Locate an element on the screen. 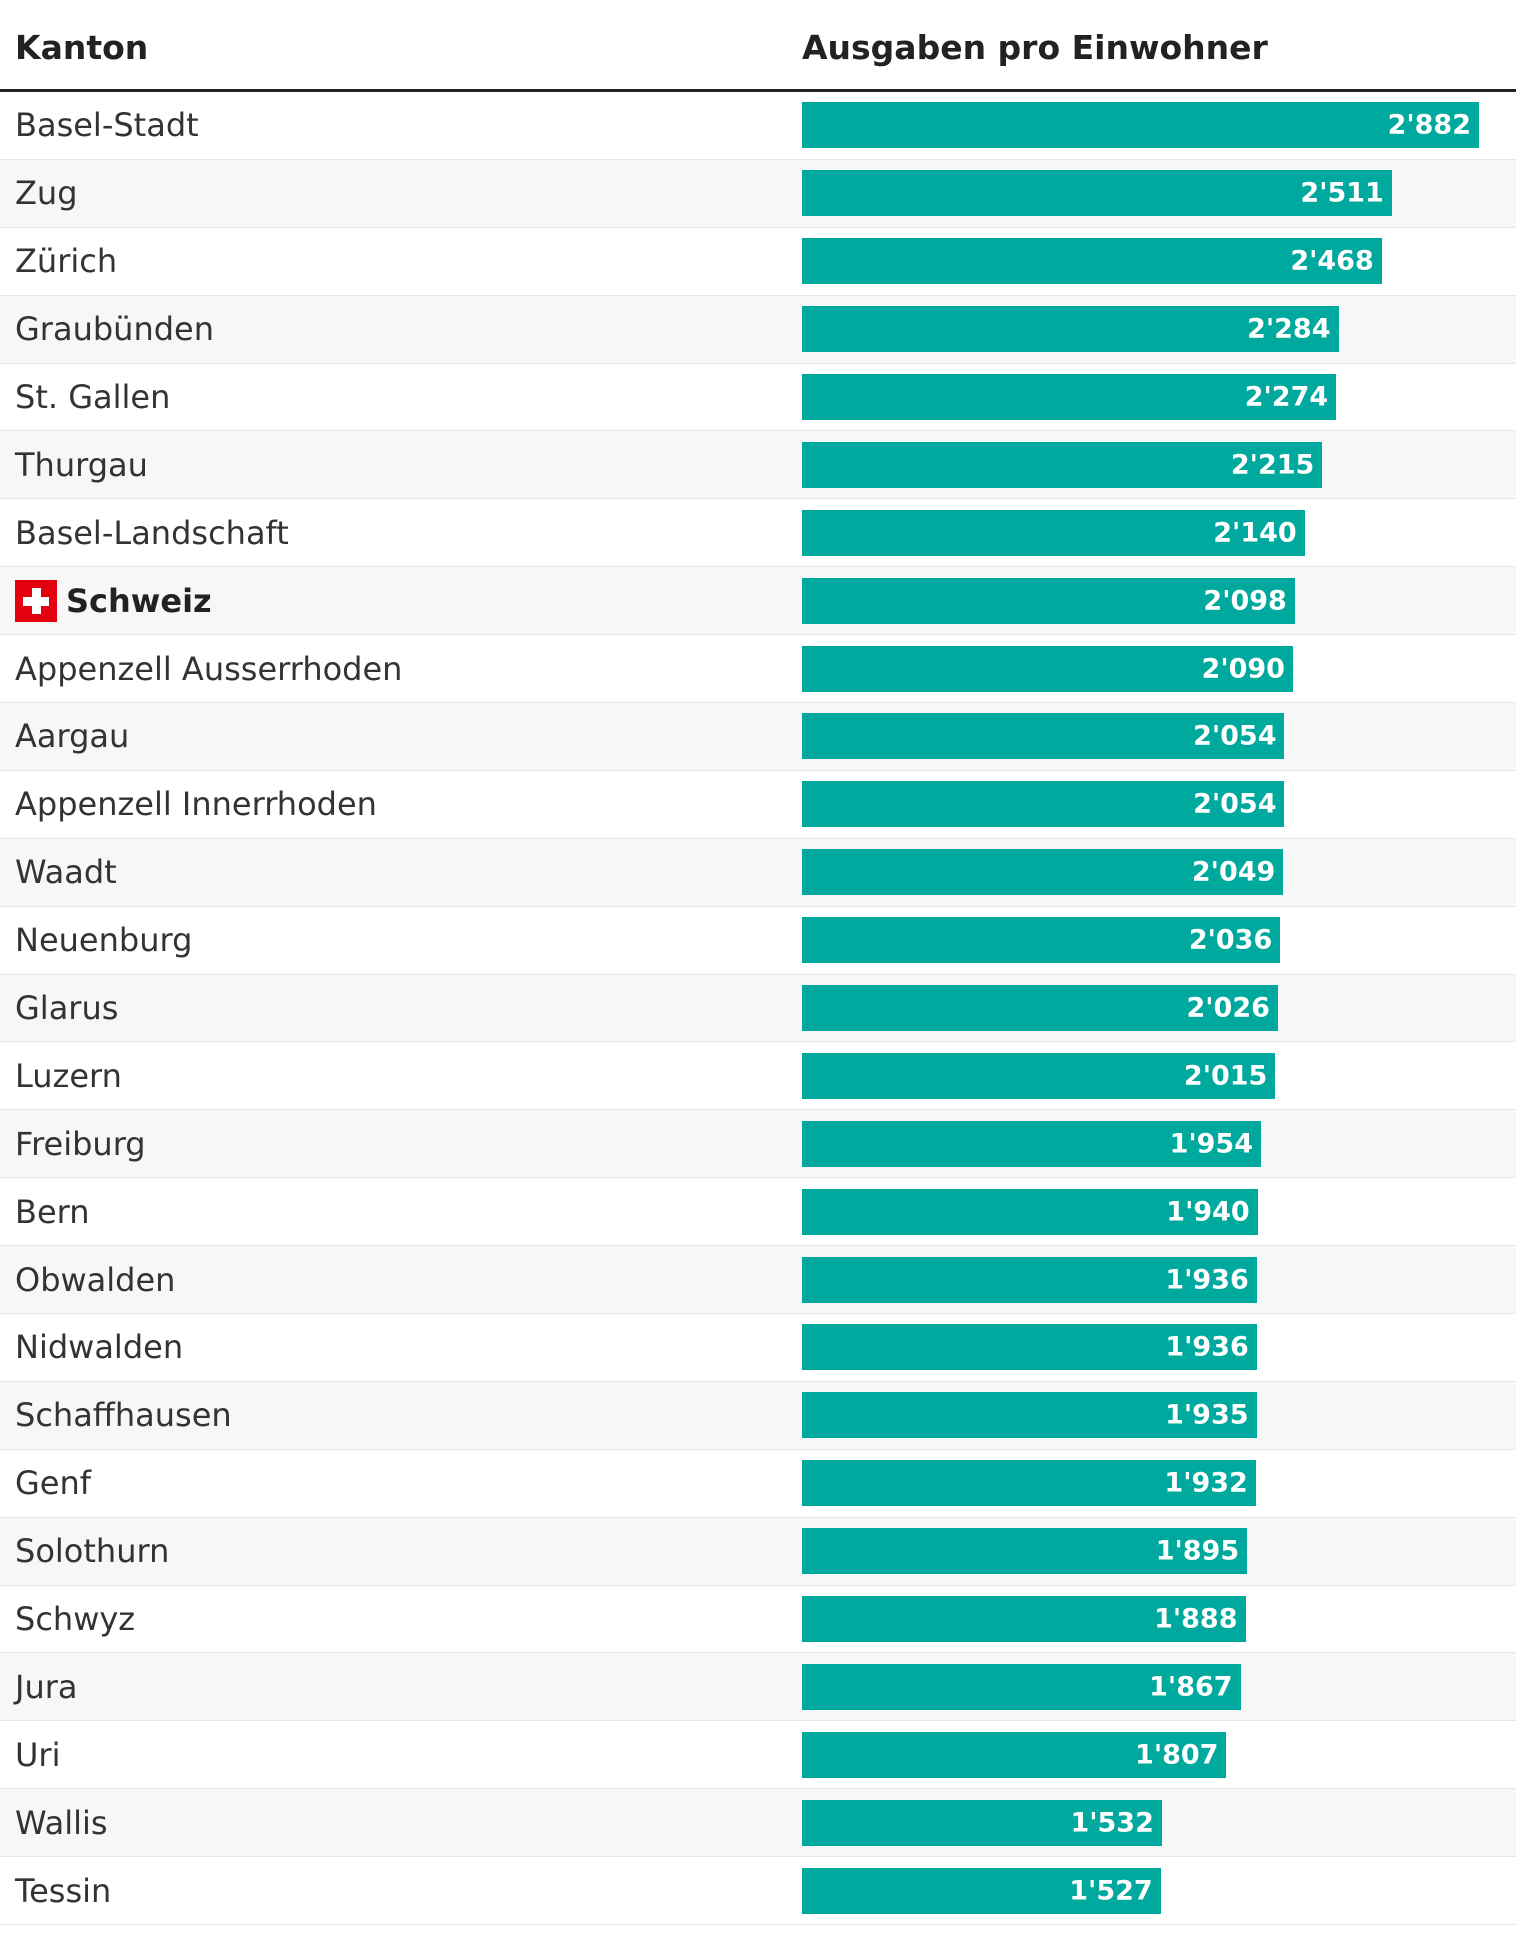  row-label: Appenzell Ausserrhoden is located at coordinates (208, 669).